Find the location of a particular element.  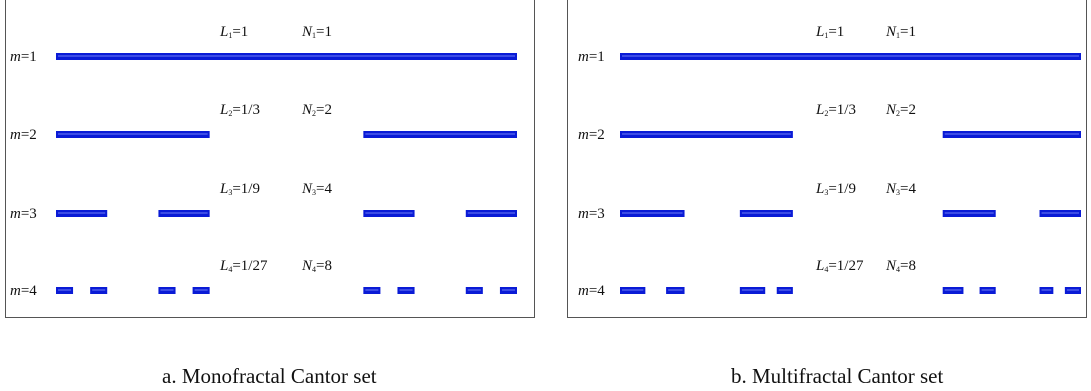

monofractal-caption: a. Monofractal Cantor set is located at coordinates (269, 376).